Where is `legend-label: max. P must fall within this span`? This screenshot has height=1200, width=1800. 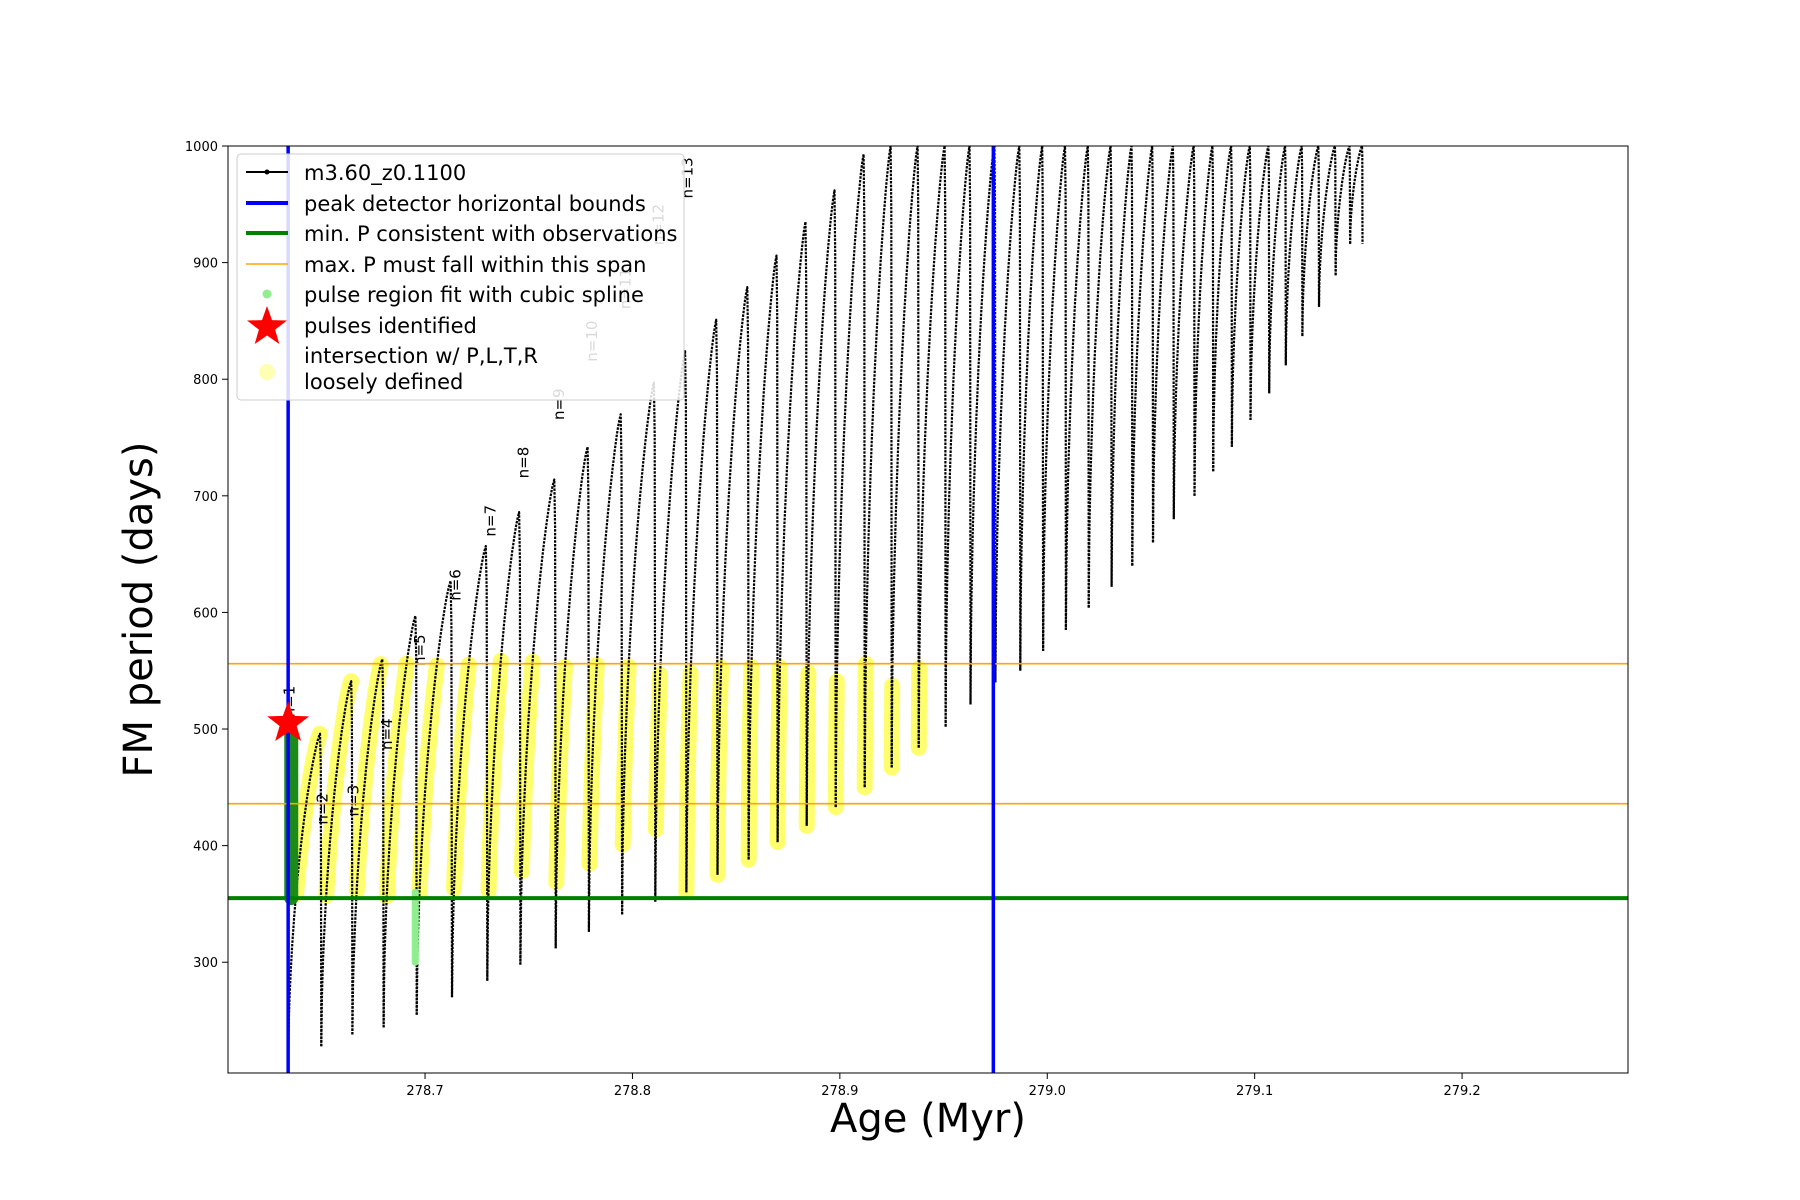 legend-label: max. P must fall within this span is located at coordinates (475, 265).